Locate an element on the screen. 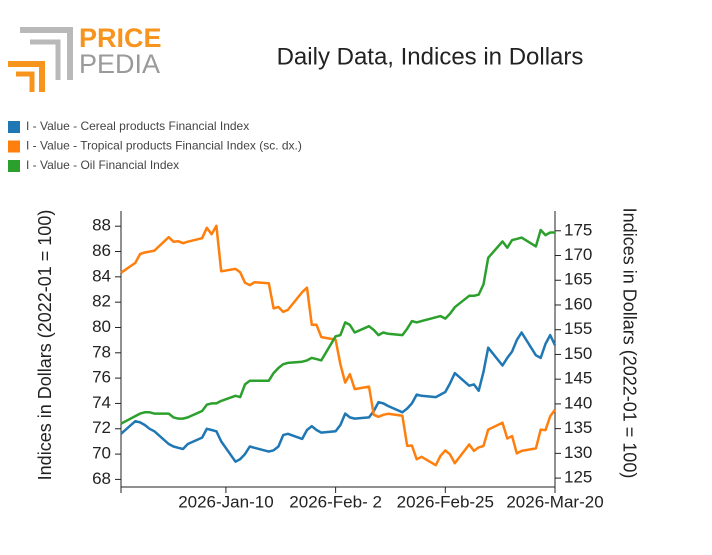  series-line is located at coordinates (338, 397).